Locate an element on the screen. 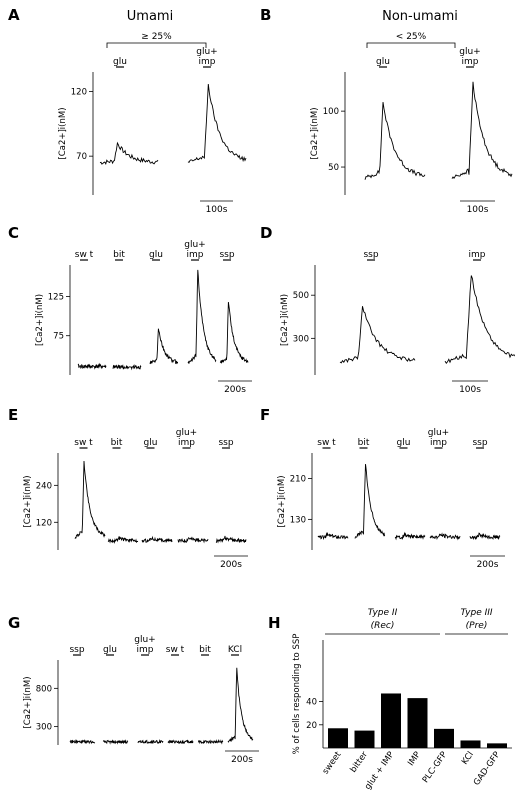 Image resolution: width=515 pixels, height=801 pixels. panel-label: F is located at coordinates (265, 415).